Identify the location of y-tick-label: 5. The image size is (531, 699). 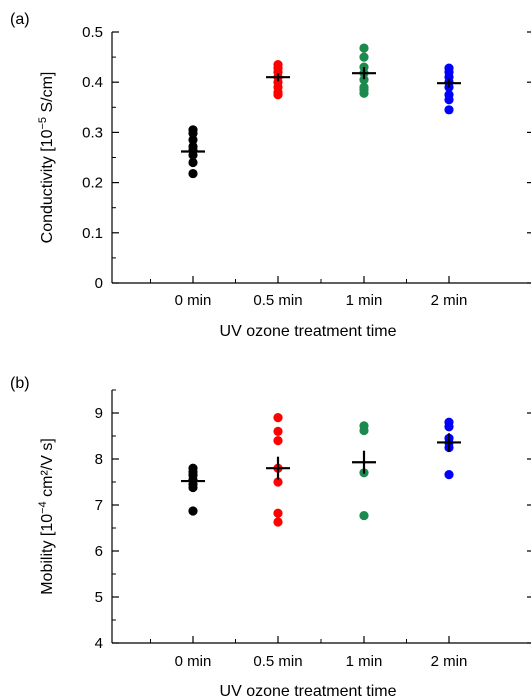
(99, 597).